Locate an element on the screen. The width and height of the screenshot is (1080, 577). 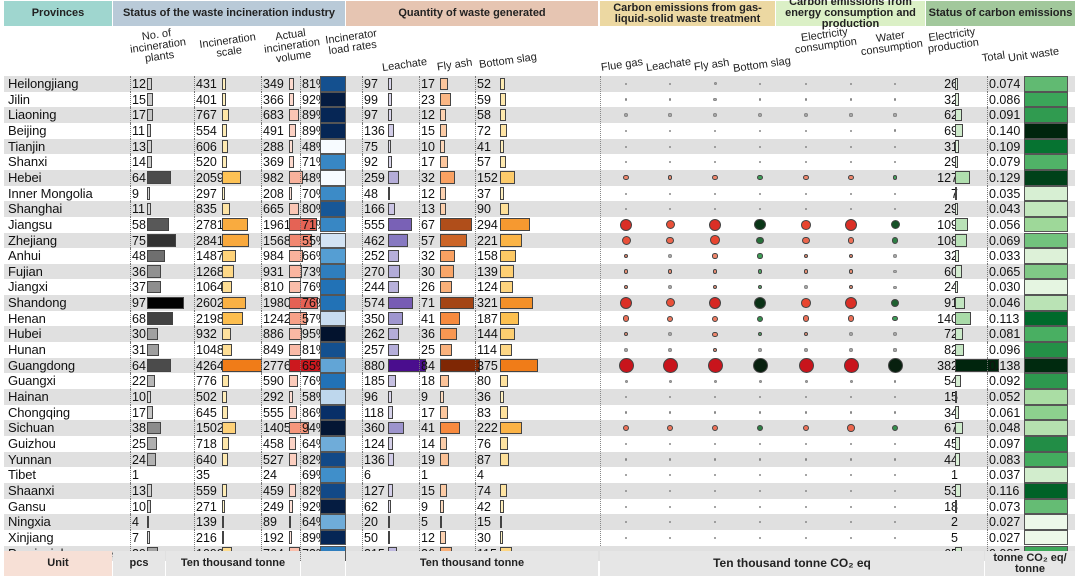
leachate-value: 555 is located at coordinates (373, 224).